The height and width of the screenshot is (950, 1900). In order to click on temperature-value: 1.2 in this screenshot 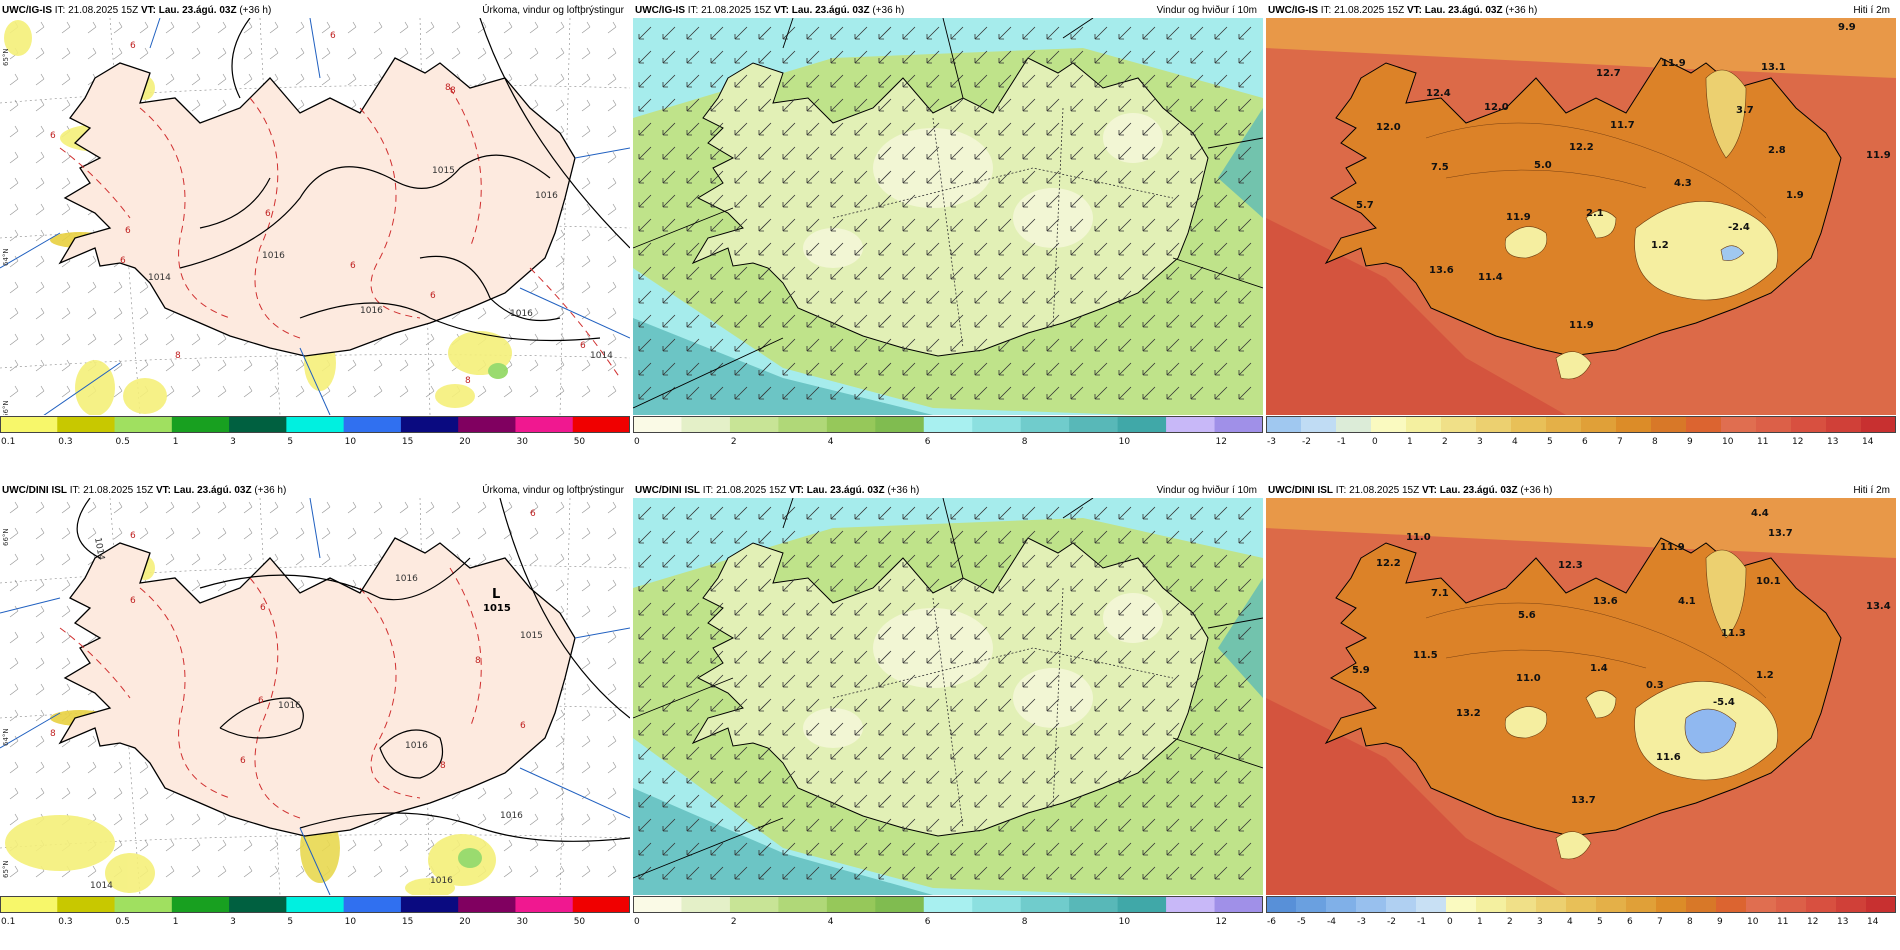, I will do `click(1660, 245)`.